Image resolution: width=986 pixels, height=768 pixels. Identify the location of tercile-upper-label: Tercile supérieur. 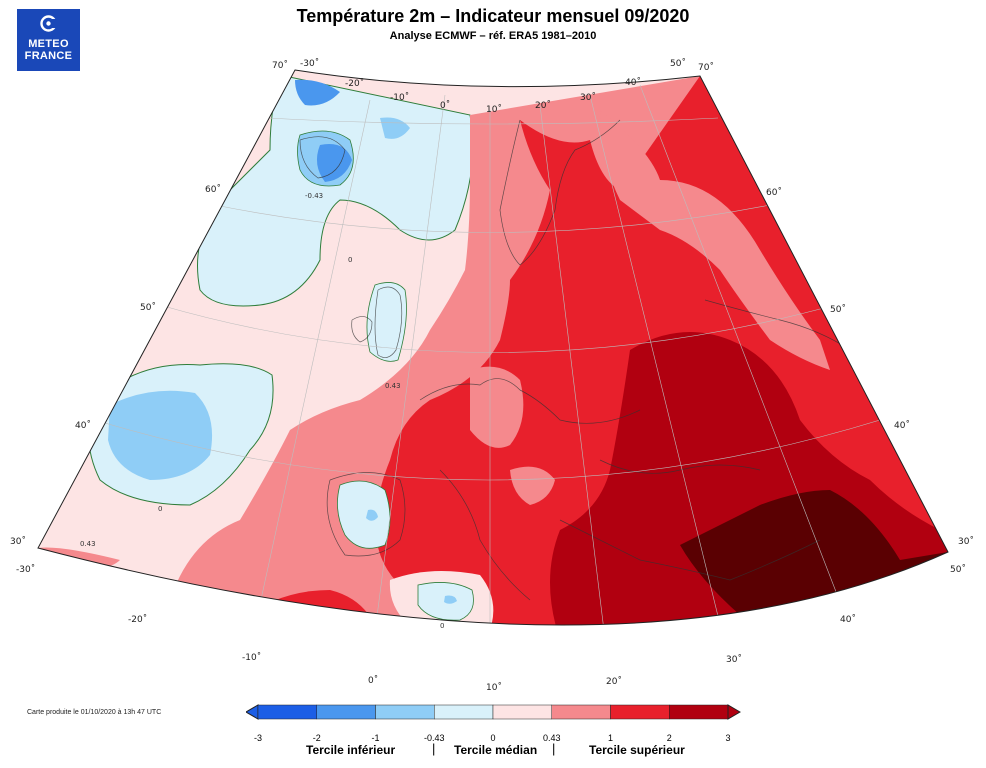
(637, 750).